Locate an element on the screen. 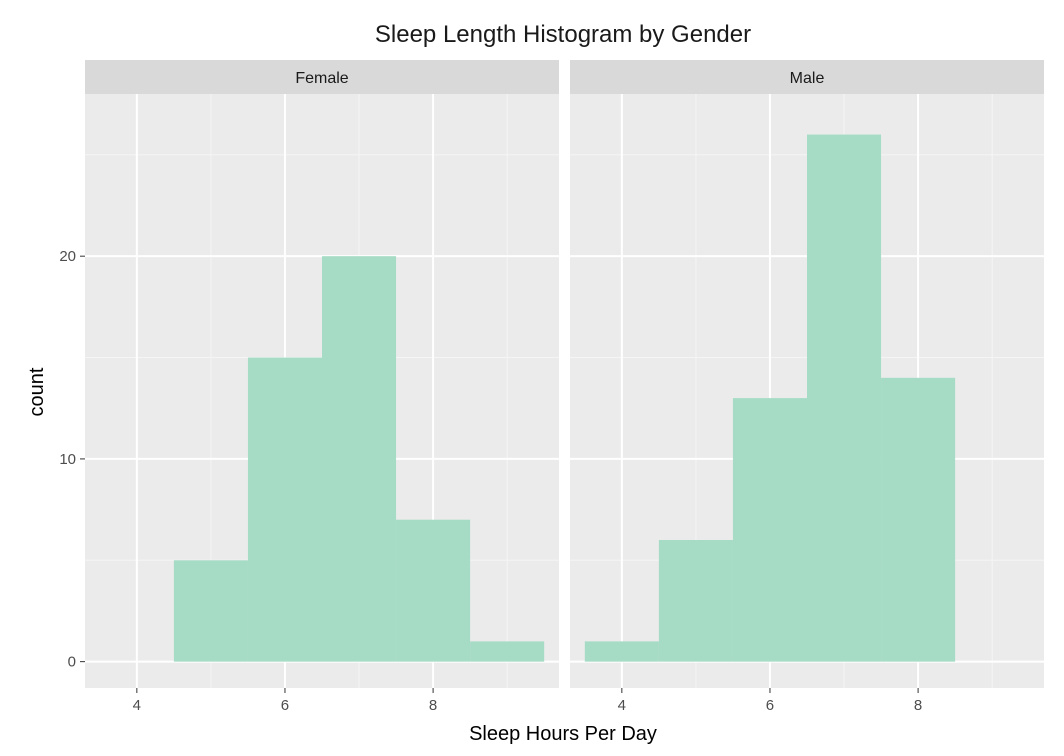 The width and height of the screenshot is (1064, 756). y-axis: 0 10 20 is located at coordinates (72, 459).